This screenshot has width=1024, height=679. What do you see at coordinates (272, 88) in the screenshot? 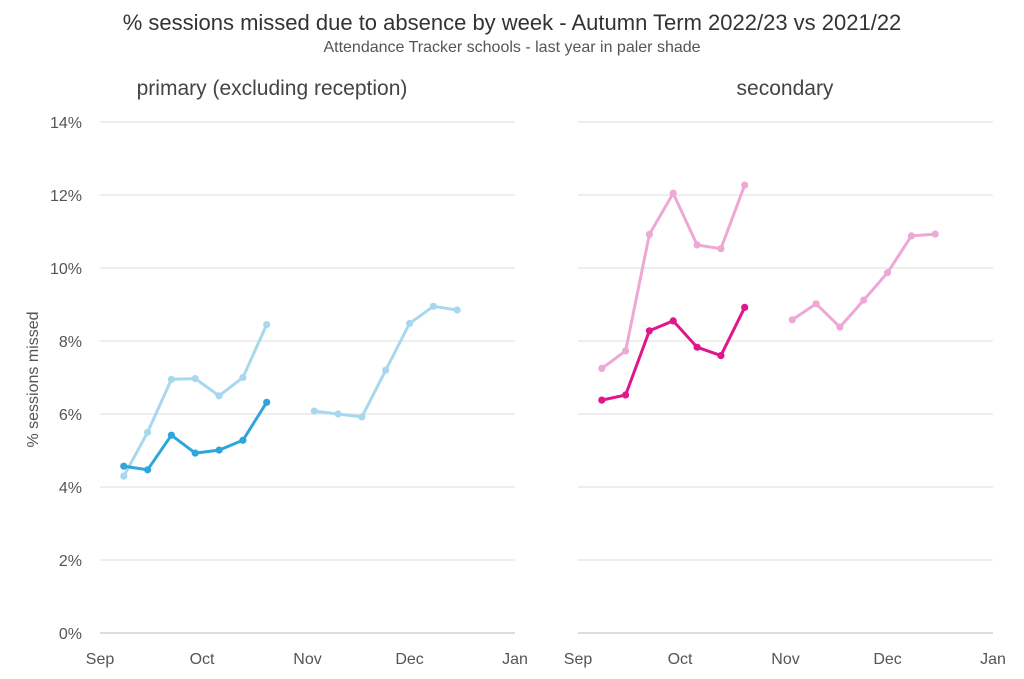
I see `panel-title: primary (excluding reception)` at bounding box center [272, 88].